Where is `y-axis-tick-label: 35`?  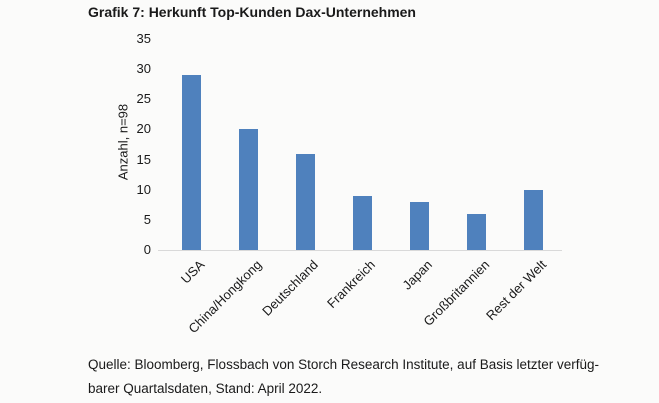 y-axis-tick-label: 35 is located at coordinates (143, 38).